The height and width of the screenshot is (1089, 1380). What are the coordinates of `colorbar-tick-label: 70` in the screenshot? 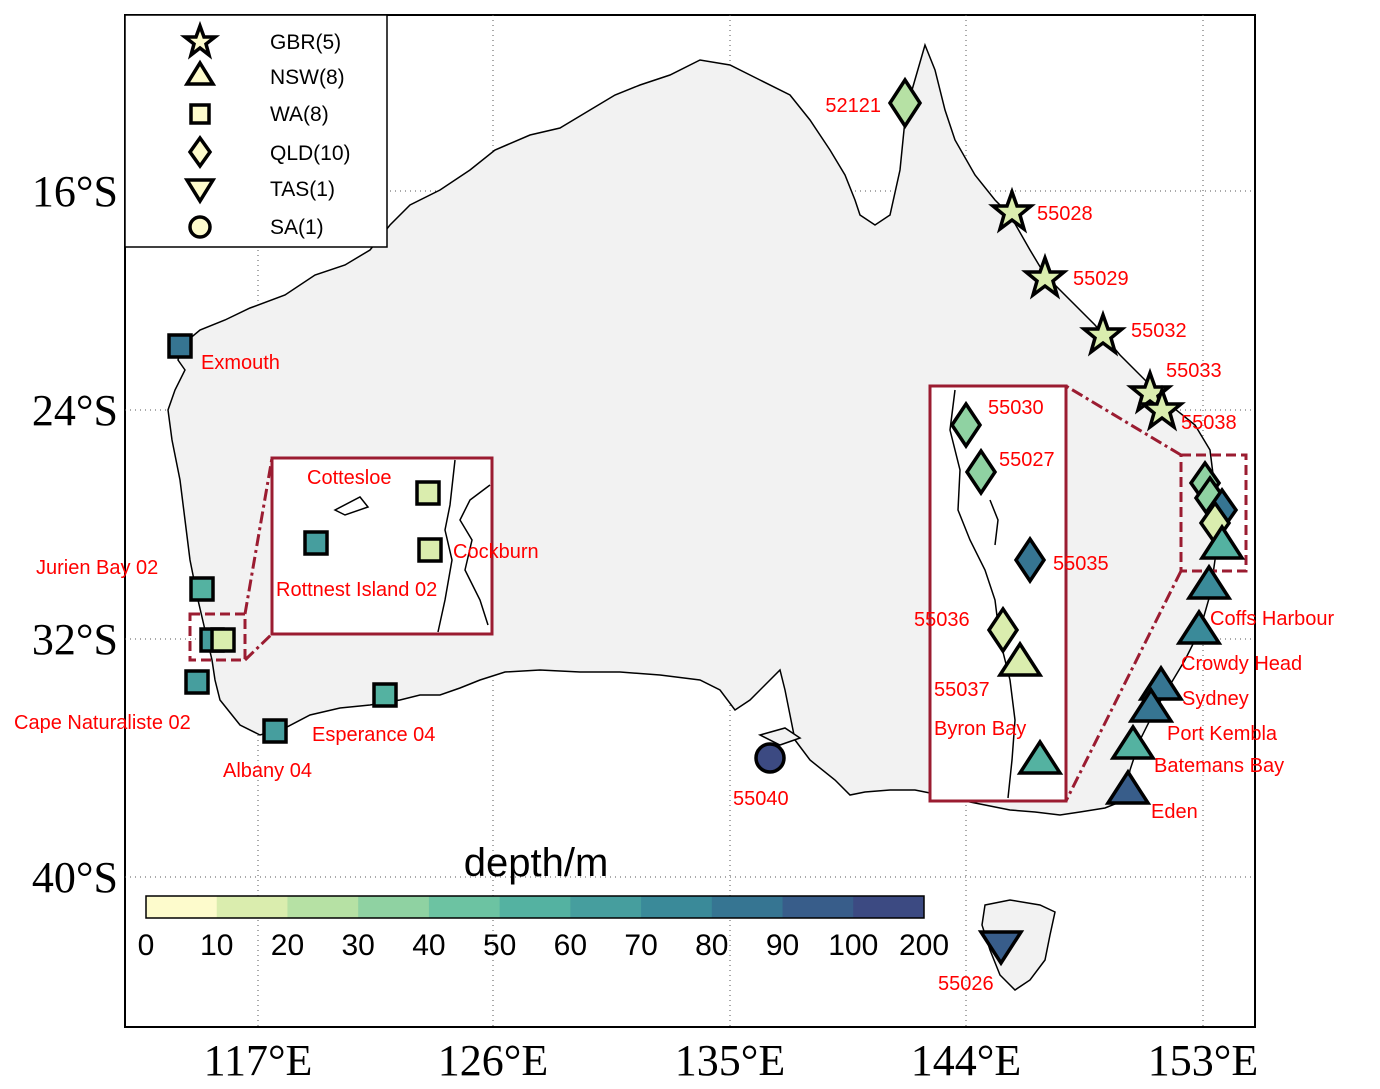 It's located at (640, 945).